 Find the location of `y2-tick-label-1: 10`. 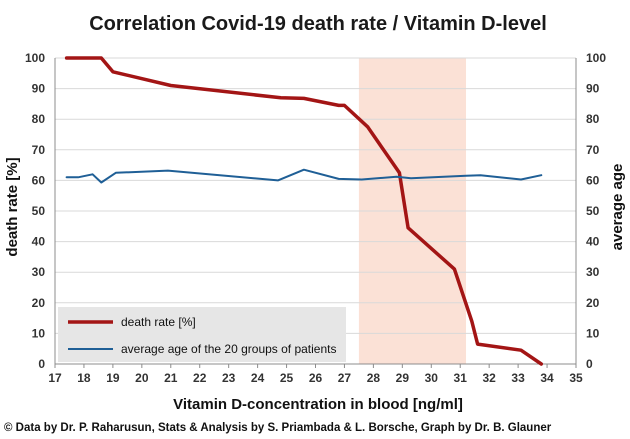

y2-tick-label-1: 10 is located at coordinates (593, 333).